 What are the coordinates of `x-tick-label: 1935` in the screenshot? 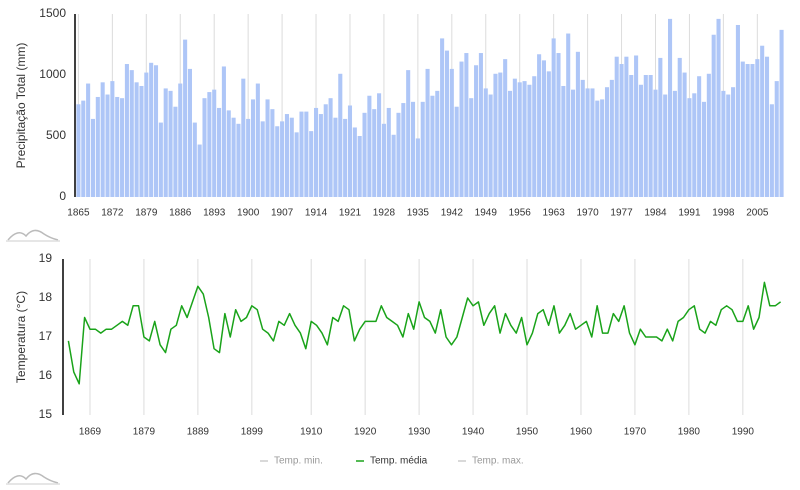 It's located at (418, 213).